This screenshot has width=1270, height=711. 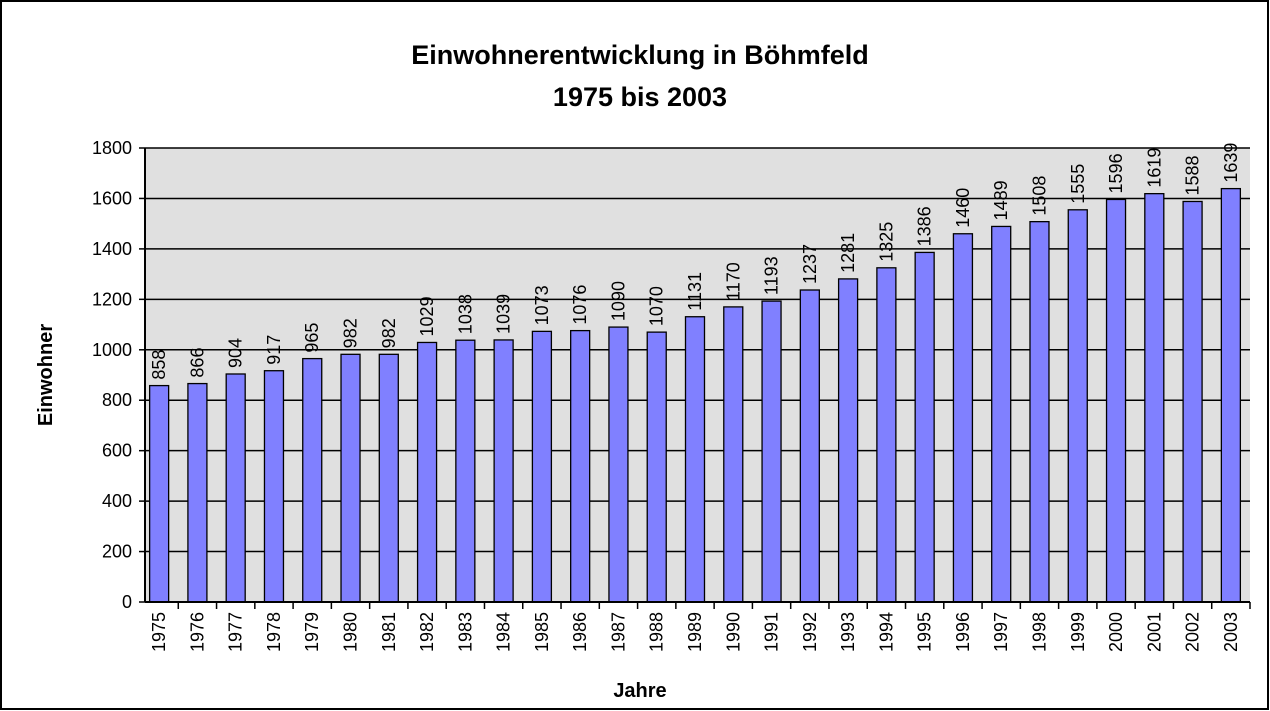 What do you see at coordinates (580, 632) in the screenshot?
I see `x-tick-label: 1986` at bounding box center [580, 632].